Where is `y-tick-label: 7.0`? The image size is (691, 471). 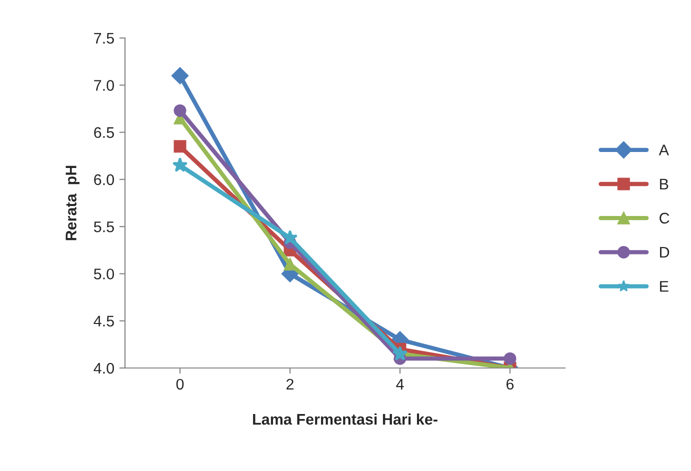
y-tick-label: 7.0 is located at coordinates (104, 85).